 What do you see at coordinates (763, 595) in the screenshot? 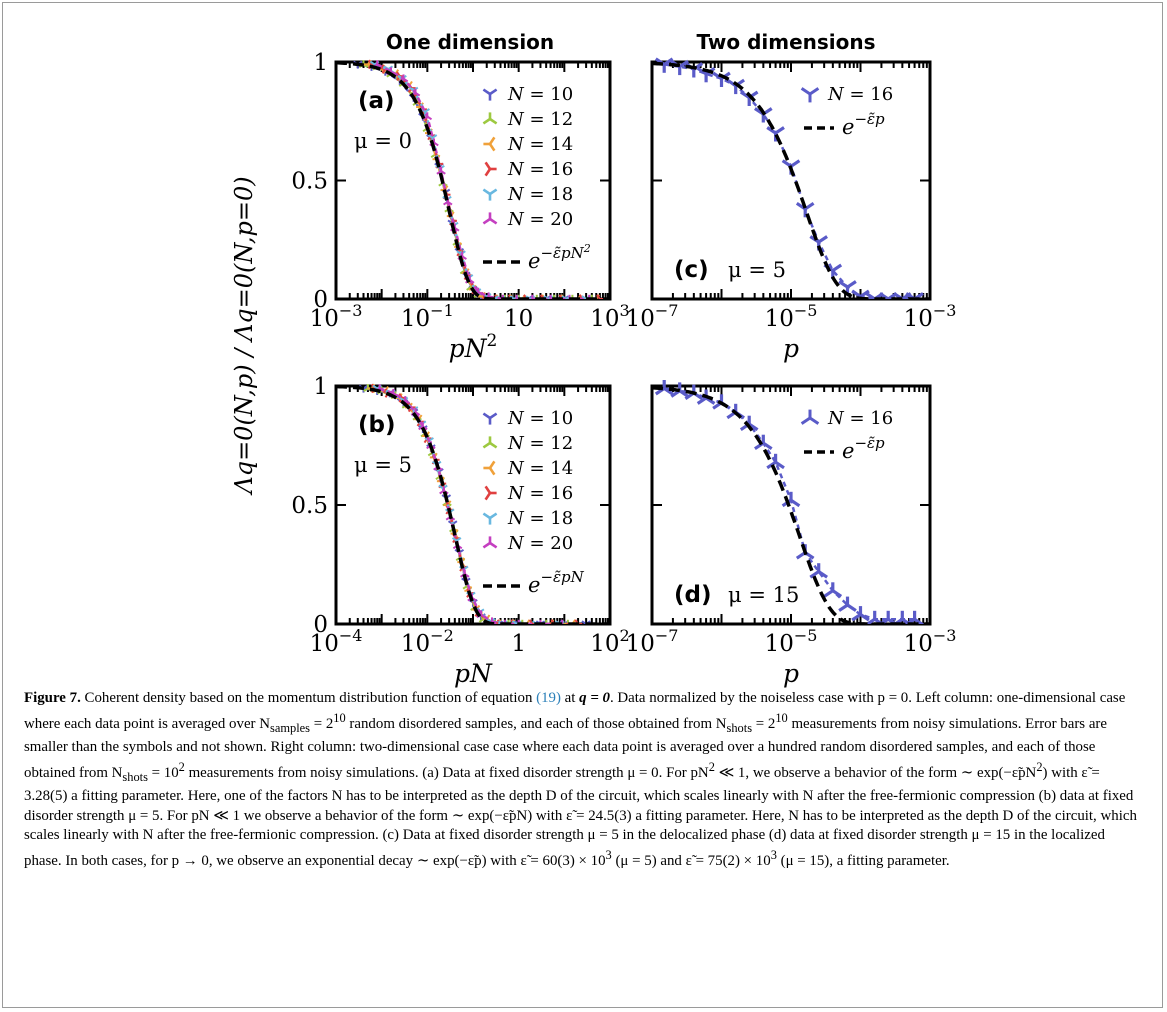
I see `param-label-d: μ = 15` at bounding box center [763, 595].